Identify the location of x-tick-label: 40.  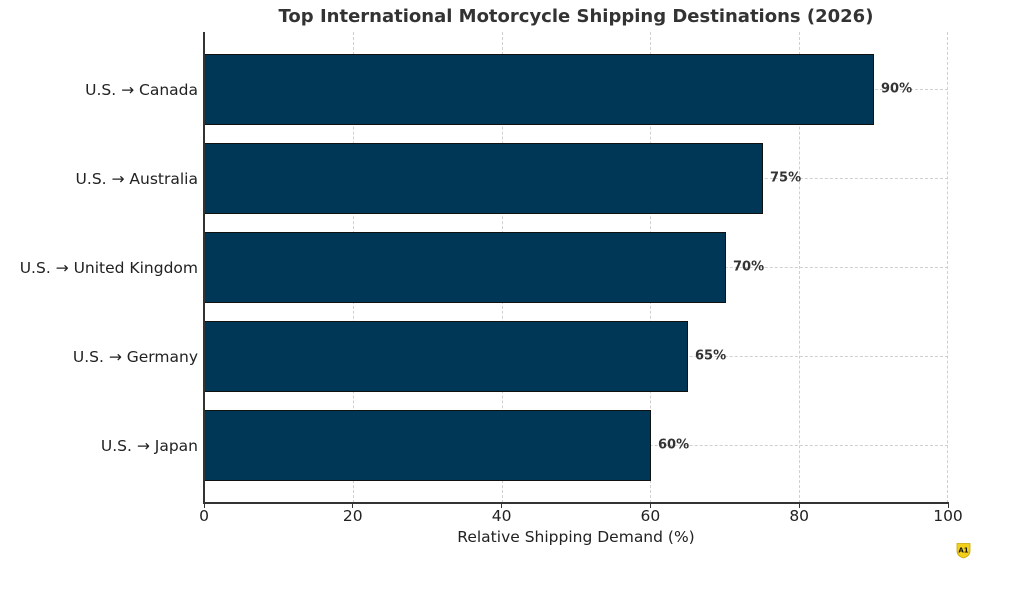
(501, 516).